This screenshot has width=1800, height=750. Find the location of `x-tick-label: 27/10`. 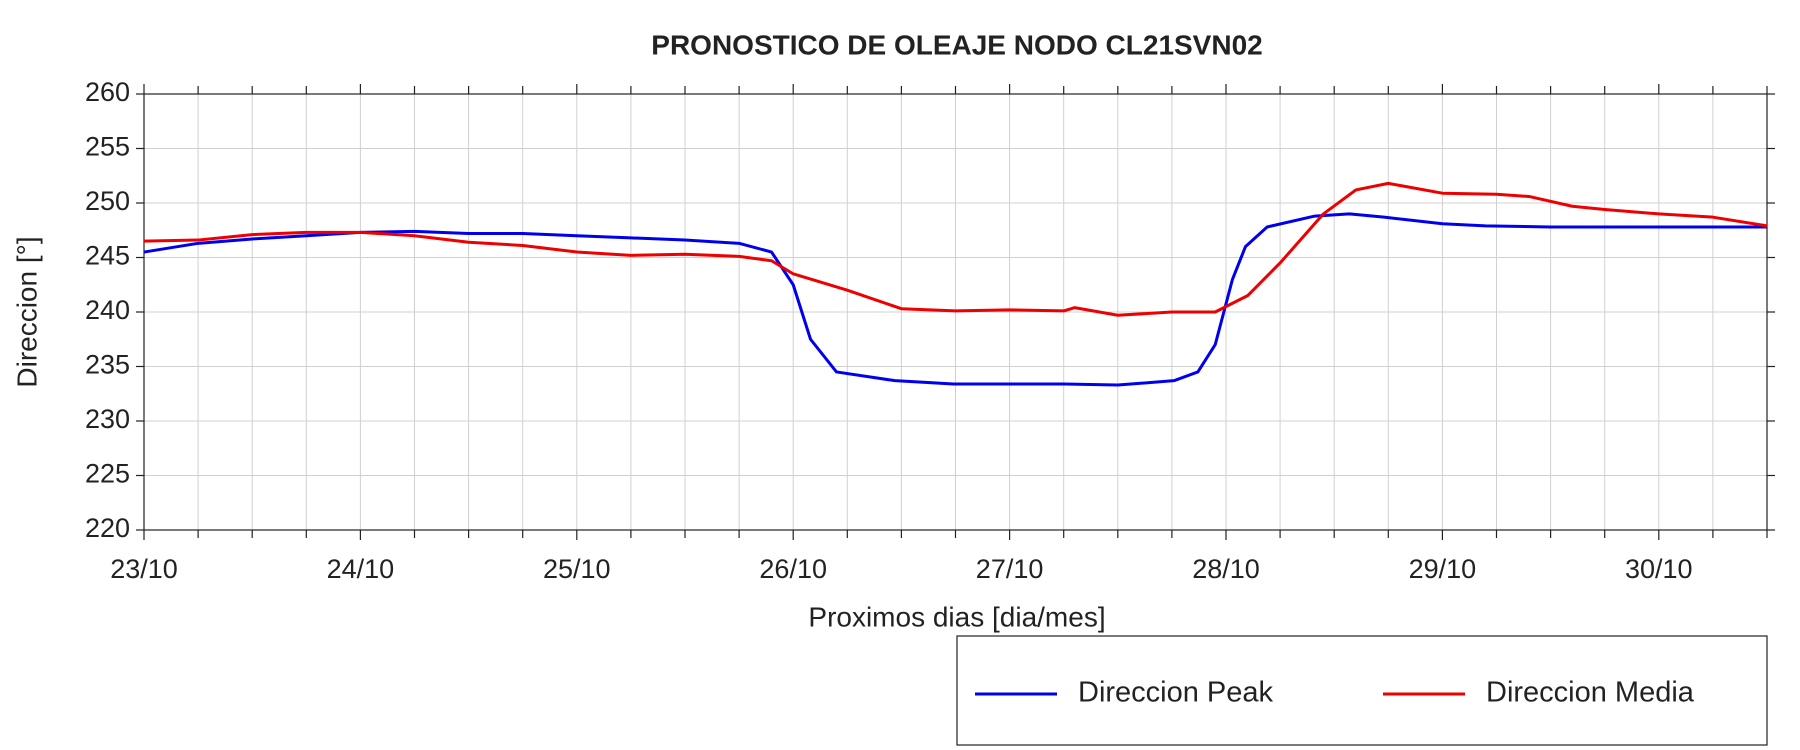

x-tick-label: 27/10 is located at coordinates (1010, 569).